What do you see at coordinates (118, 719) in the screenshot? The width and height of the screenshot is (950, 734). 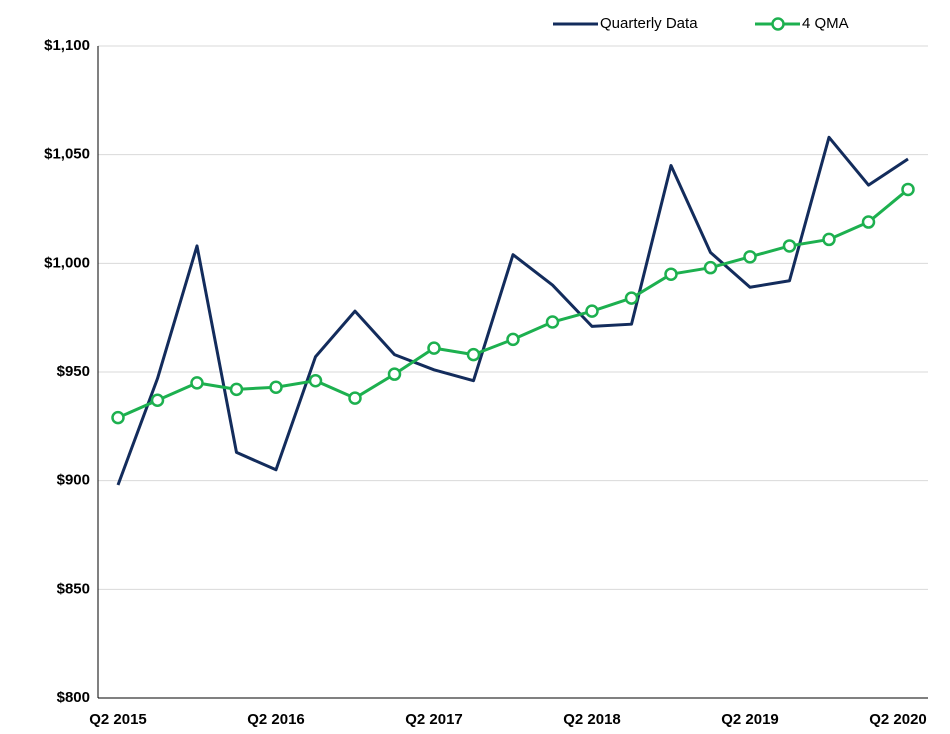 I see `x-tick-label: Q2 2015` at bounding box center [118, 719].